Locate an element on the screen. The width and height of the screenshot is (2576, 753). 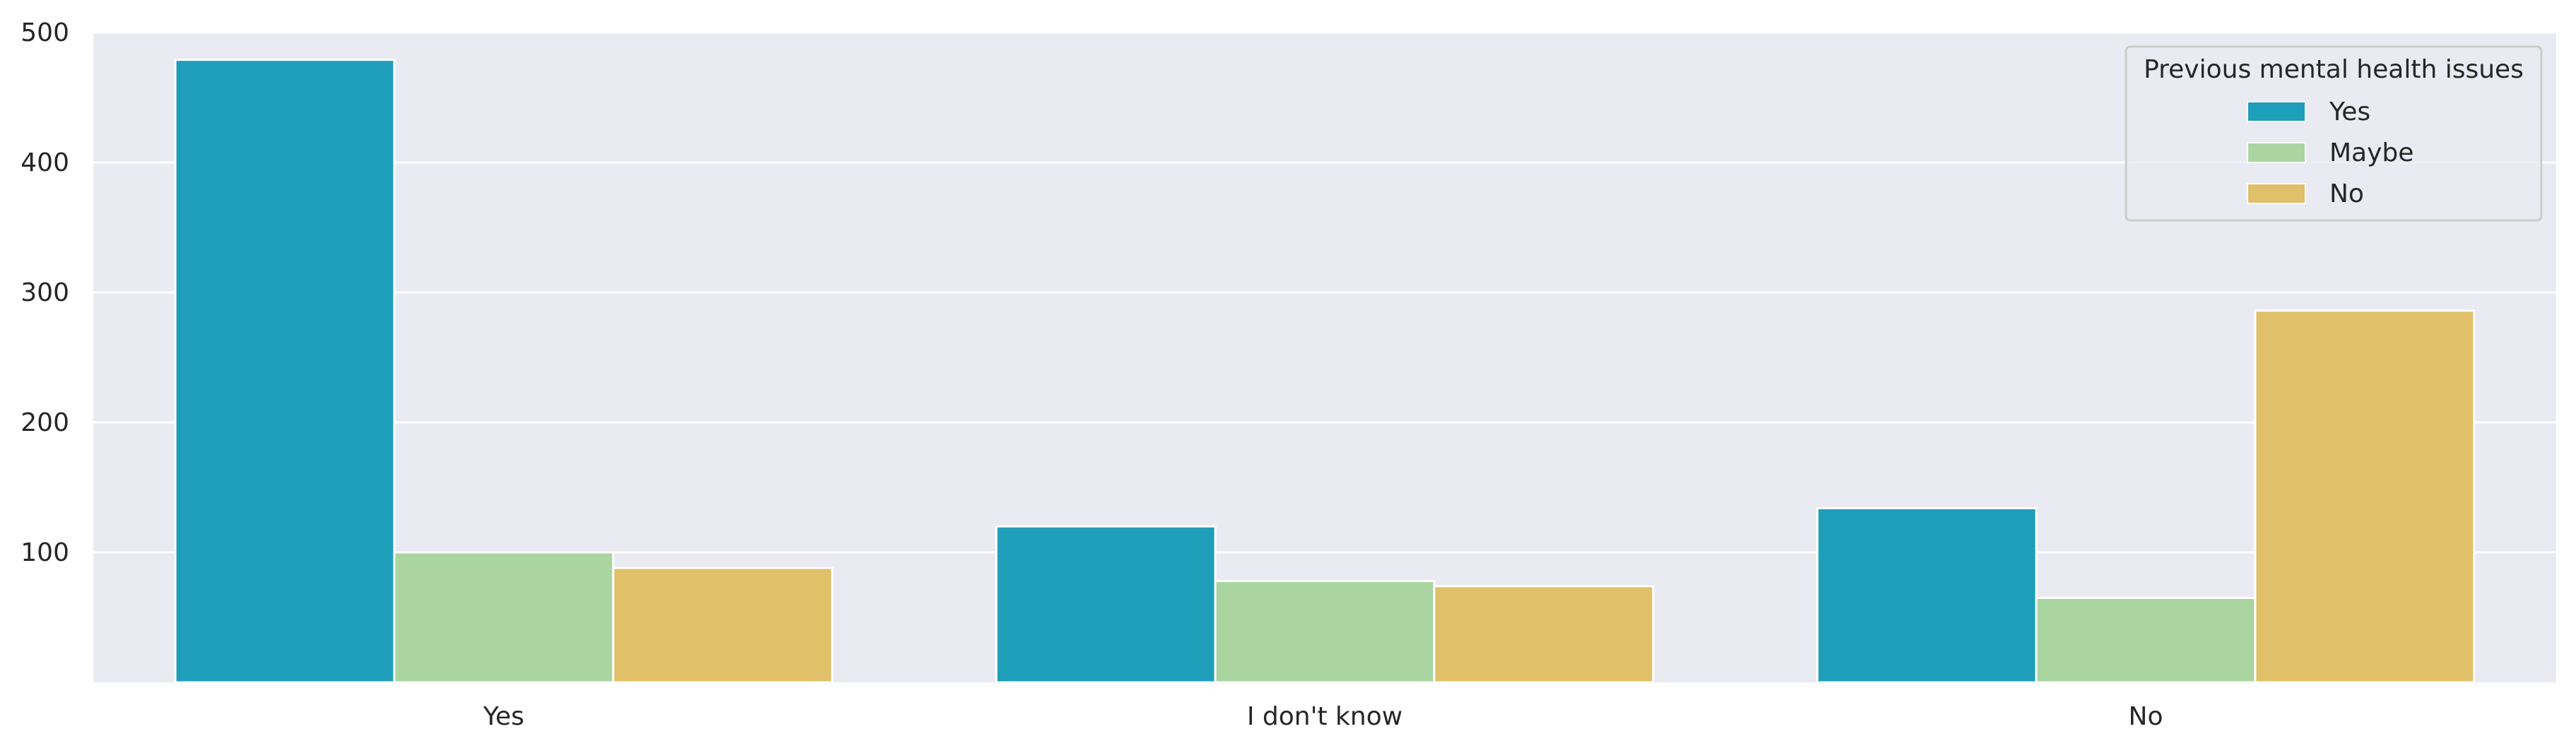
y-tick-label: 200 is located at coordinates (44, 423).